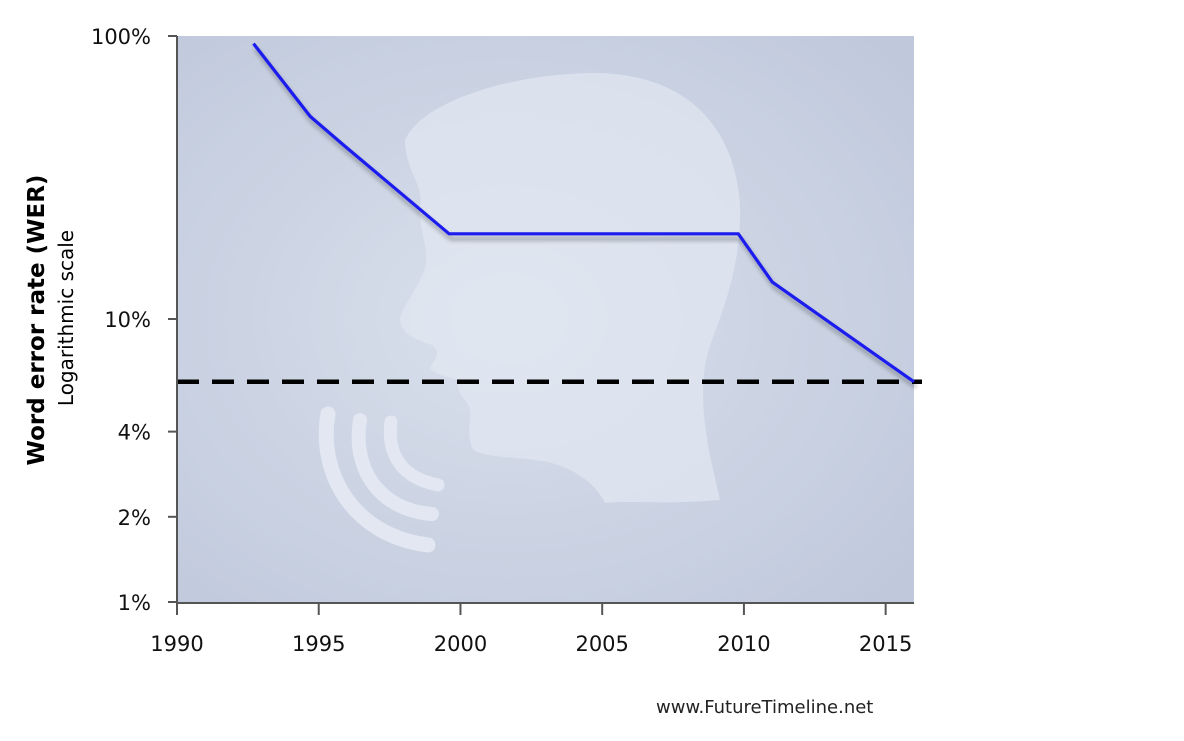 The height and width of the screenshot is (741, 1184). Describe the element at coordinates (66, 318) in the screenshot. I see `y-axis-subtitle: Logarithmic scale` at that location.